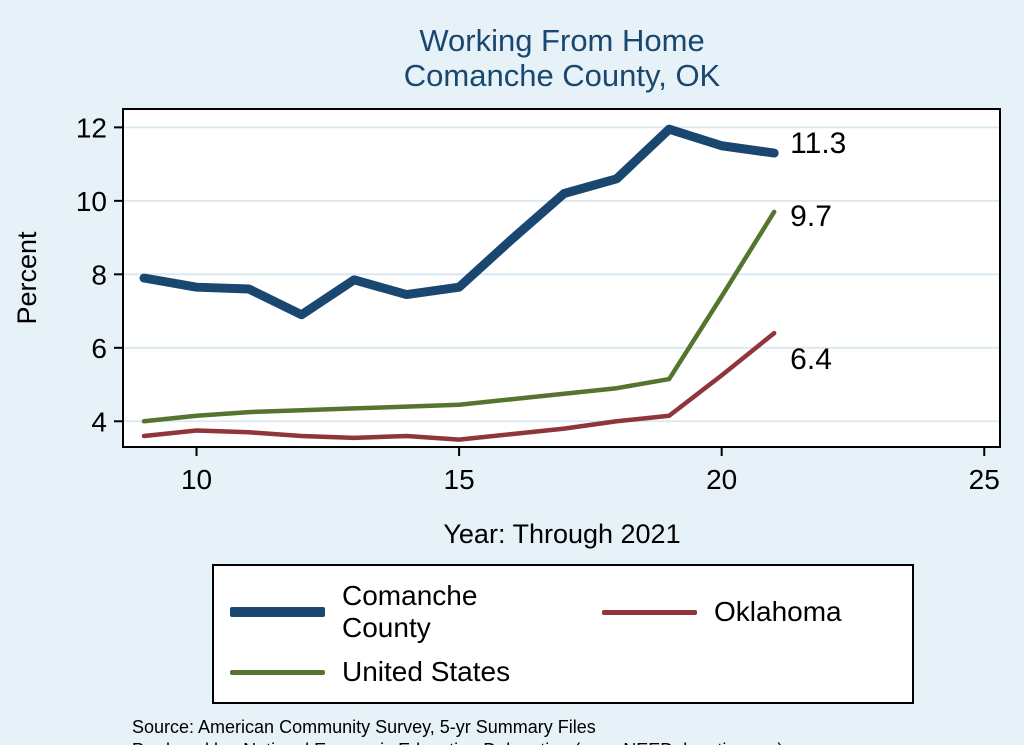  Describe the element at coordinates (410, 612) in the screenshot. I see `legend-label-comanche-county: Comanche County` at that location.